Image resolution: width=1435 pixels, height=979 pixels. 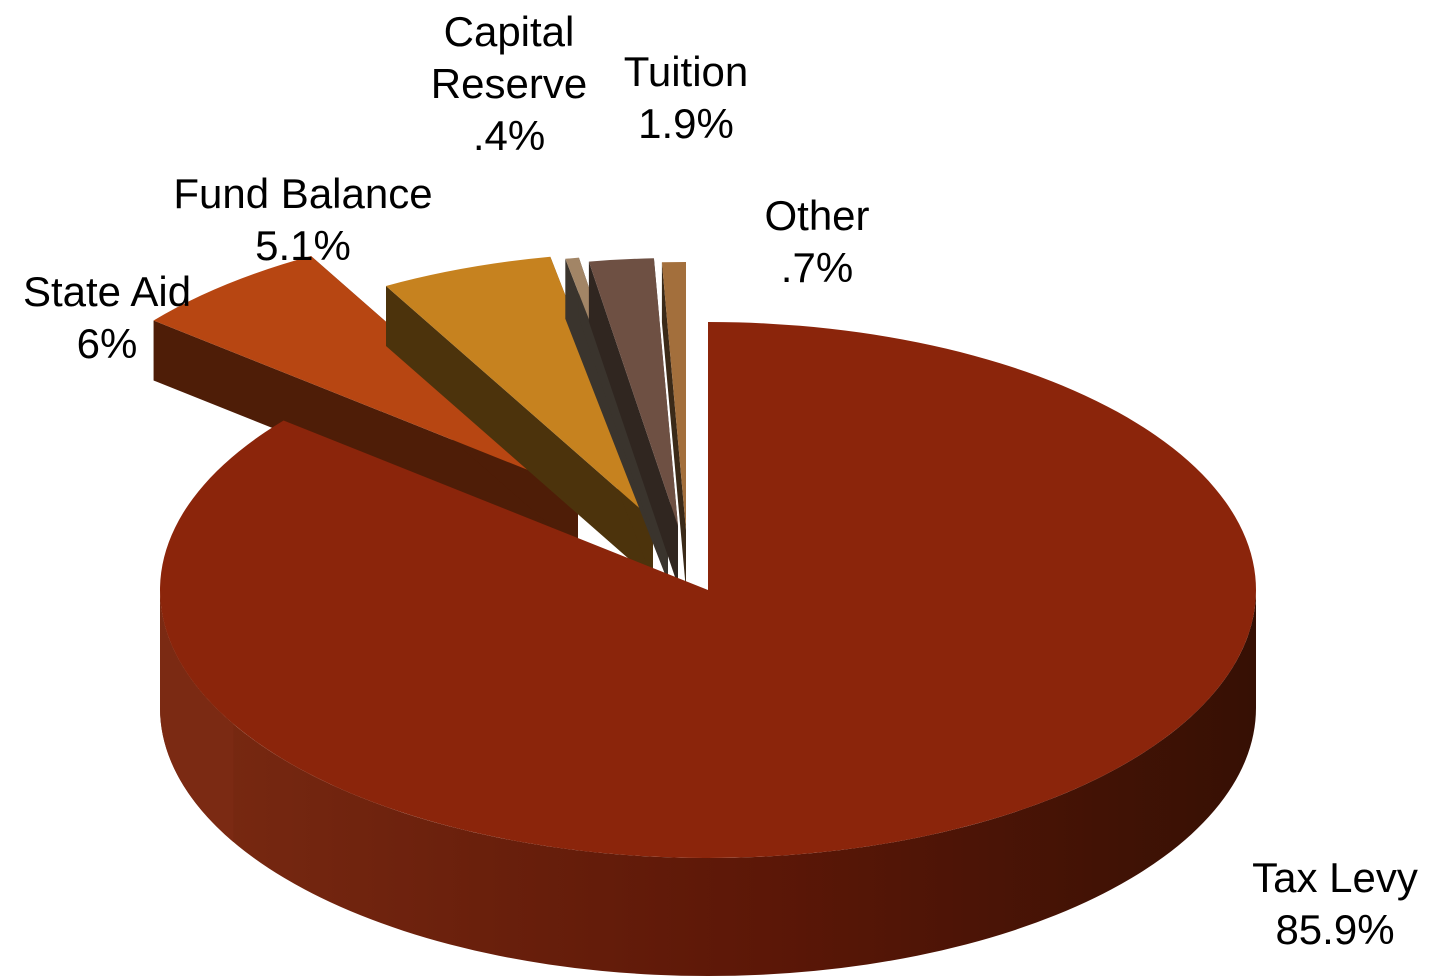 I want to click on slice-name: Tax Levy, so click(x=1335, y=877).